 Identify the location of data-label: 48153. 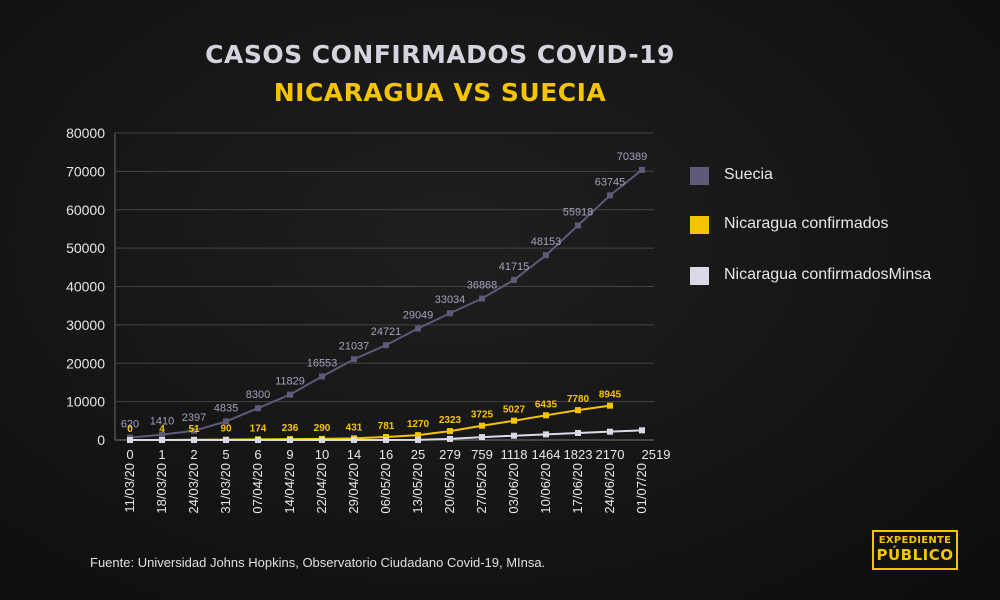
(546, 242).